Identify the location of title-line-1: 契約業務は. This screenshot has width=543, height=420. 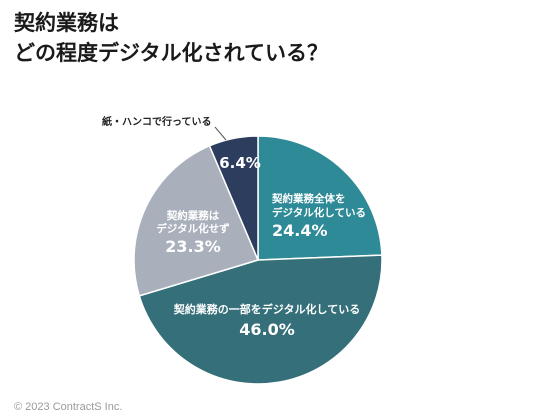
(66, 23).